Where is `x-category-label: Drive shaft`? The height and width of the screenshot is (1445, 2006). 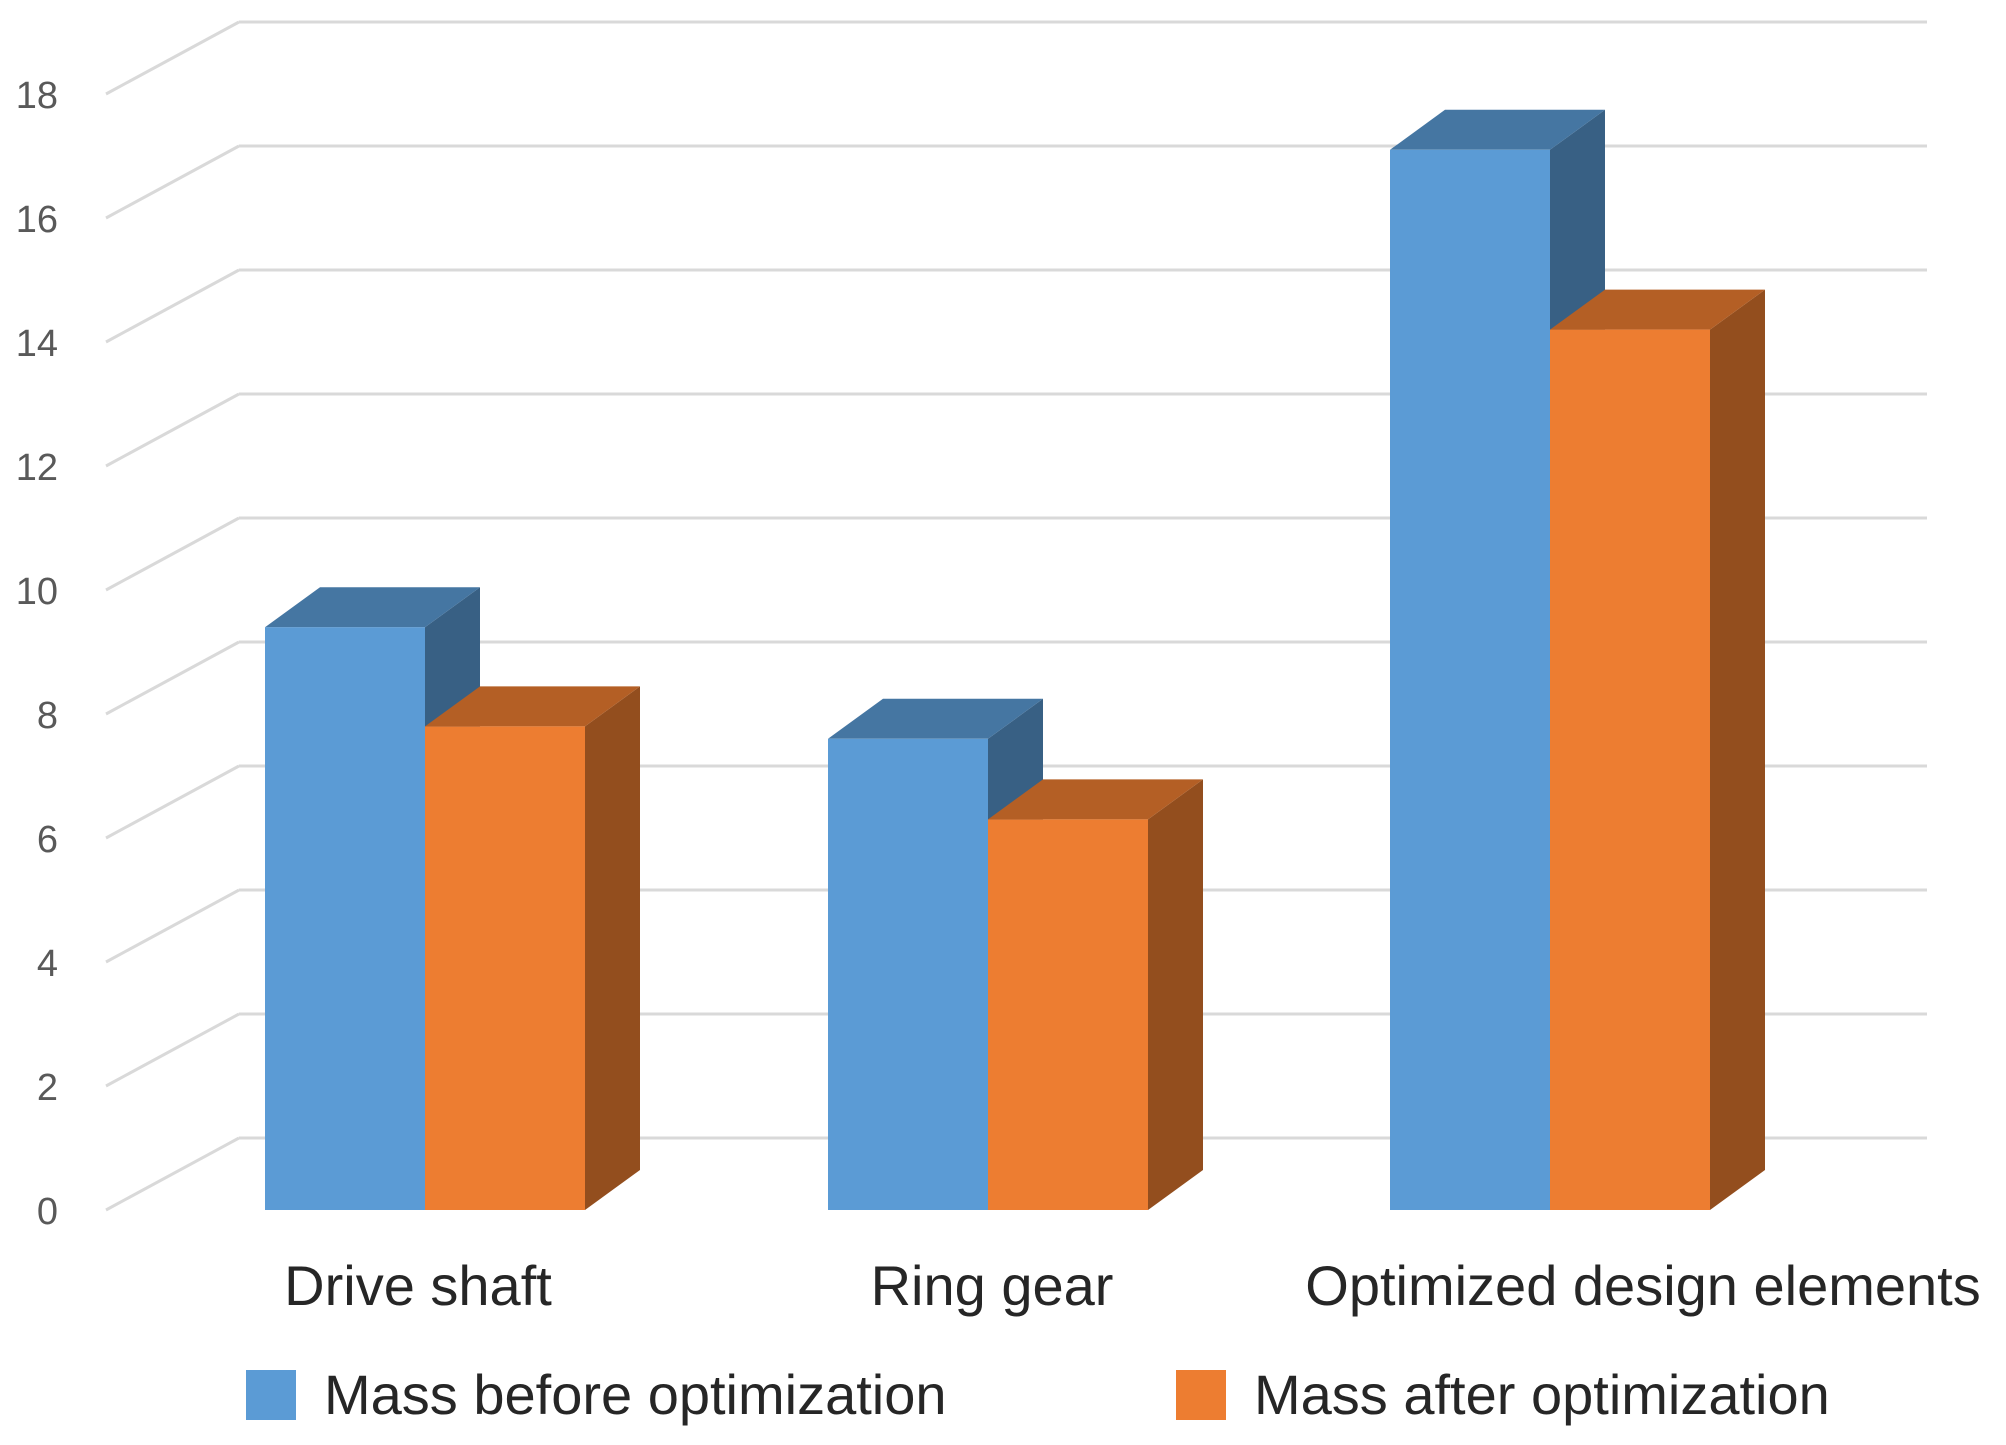 x-category-label: Drive shaft is located at coordinates (418, 1285).